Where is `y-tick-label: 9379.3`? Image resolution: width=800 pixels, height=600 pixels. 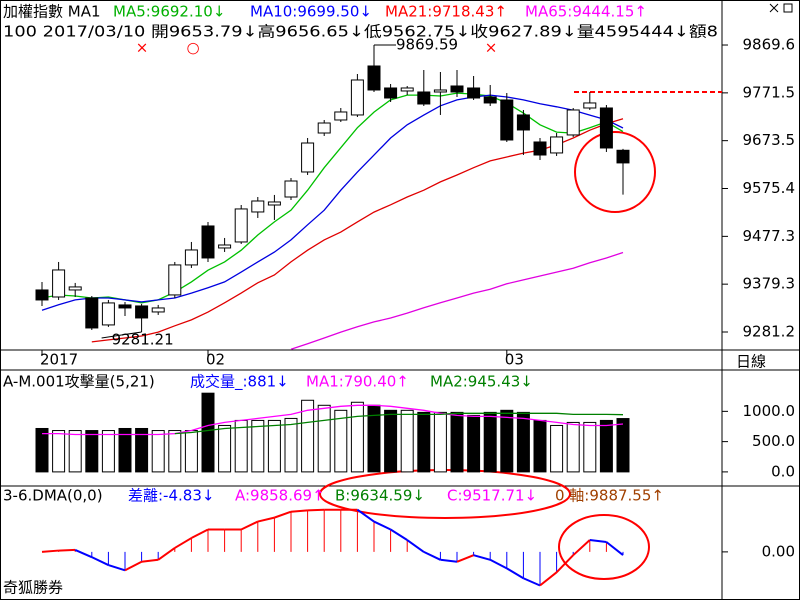 y-tick-label: 9379.3 is located at coordinates (769, 284).